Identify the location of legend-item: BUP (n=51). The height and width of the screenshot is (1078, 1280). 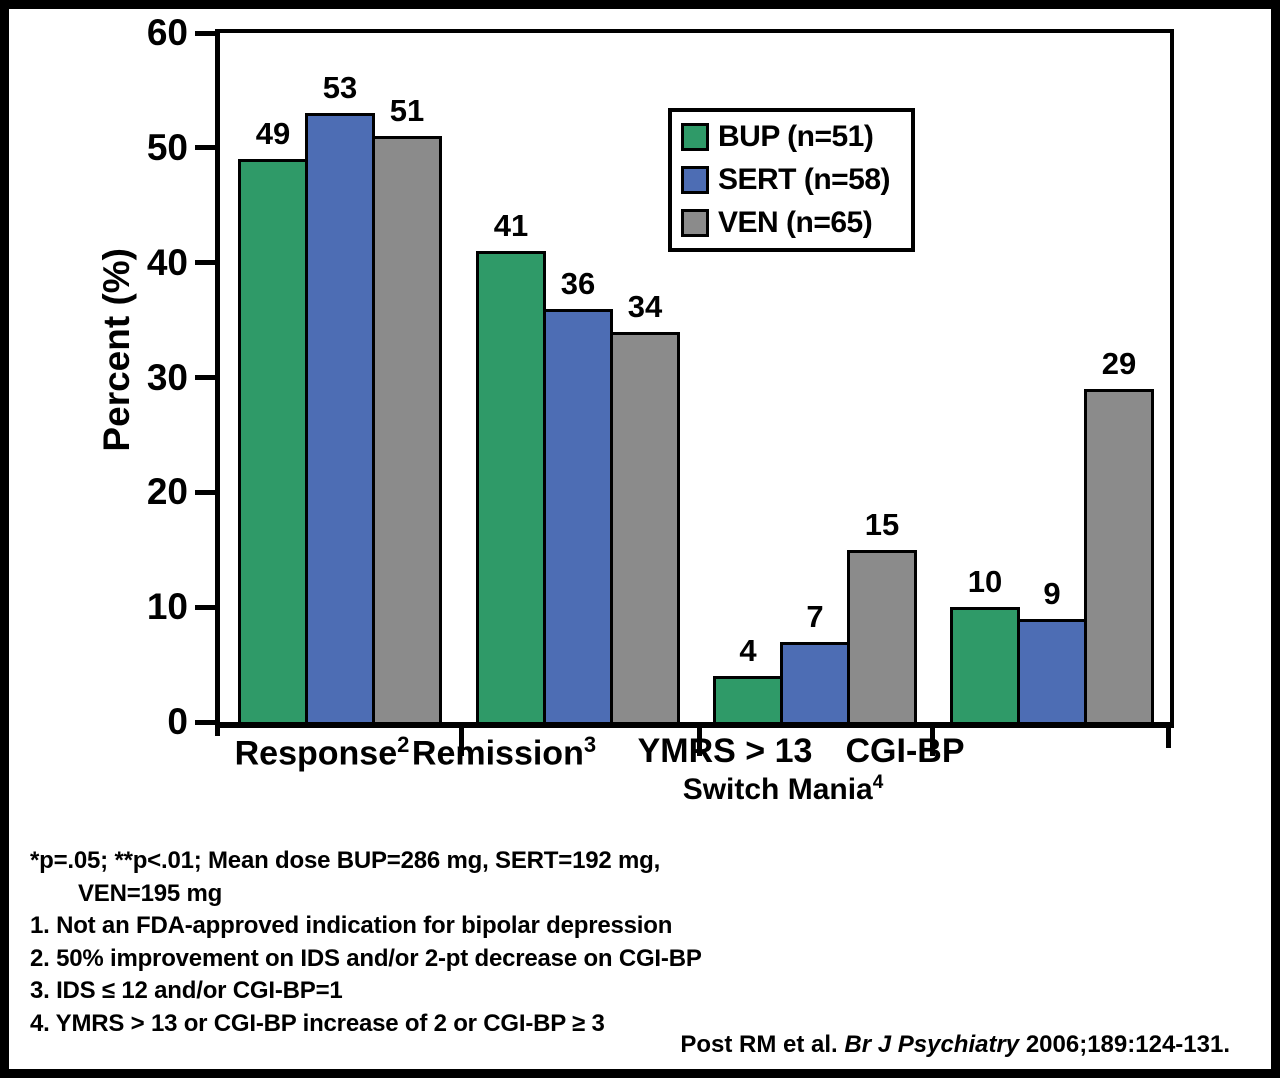
(793, 137).